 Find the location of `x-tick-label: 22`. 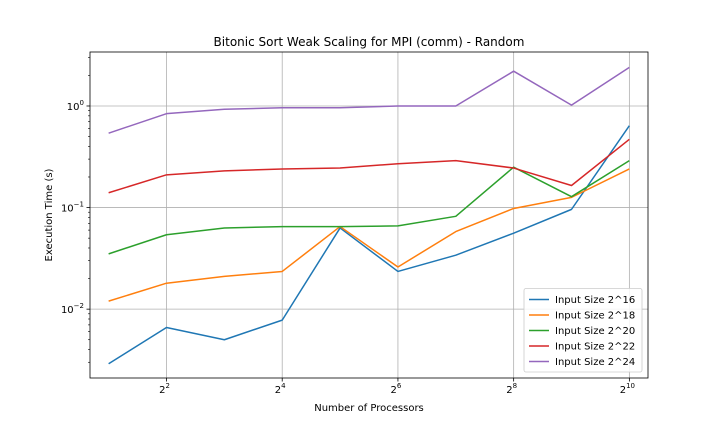

x-tick-label: 22 is located at coordinates (164, 389).